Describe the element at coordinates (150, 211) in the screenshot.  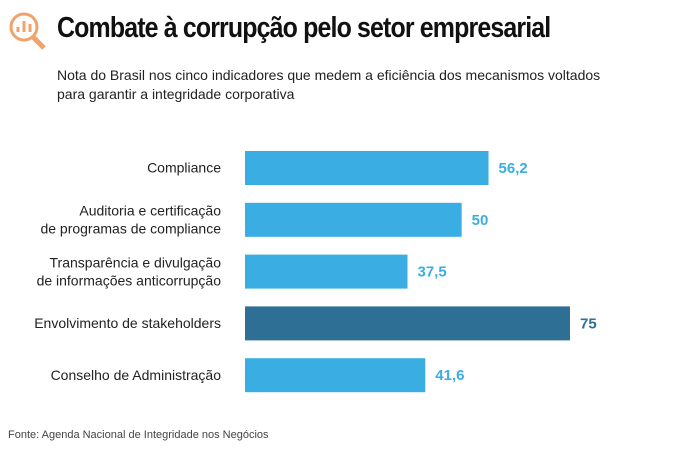
I see `category-label: Auditoria e certificação` at that location.